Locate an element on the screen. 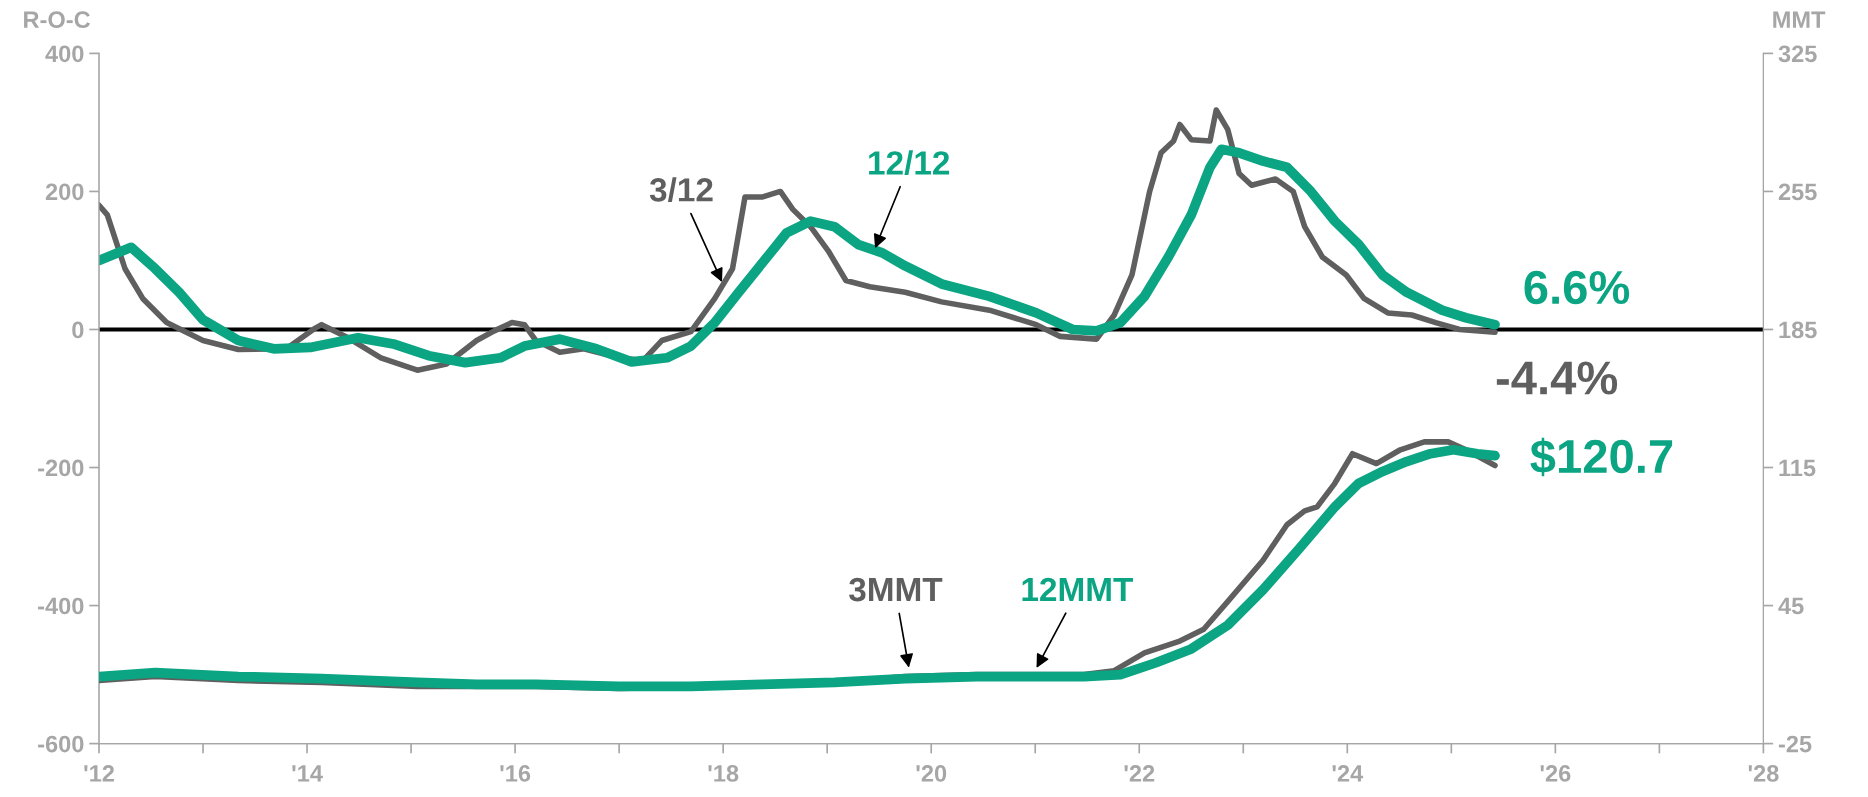 The height and width of the screenshot is (797, 1868). y2-tick-label: -25 is located at coordinates (1795, 744).